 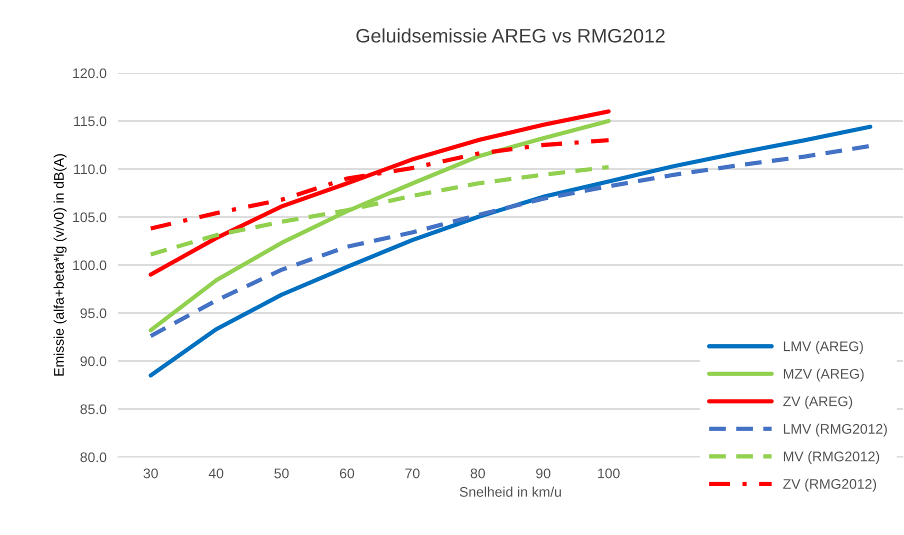 What do you see at coordinates (89, 217) in the screenshot?
I see `y-tick-label: 105.0` at bounding box center [89, 217].